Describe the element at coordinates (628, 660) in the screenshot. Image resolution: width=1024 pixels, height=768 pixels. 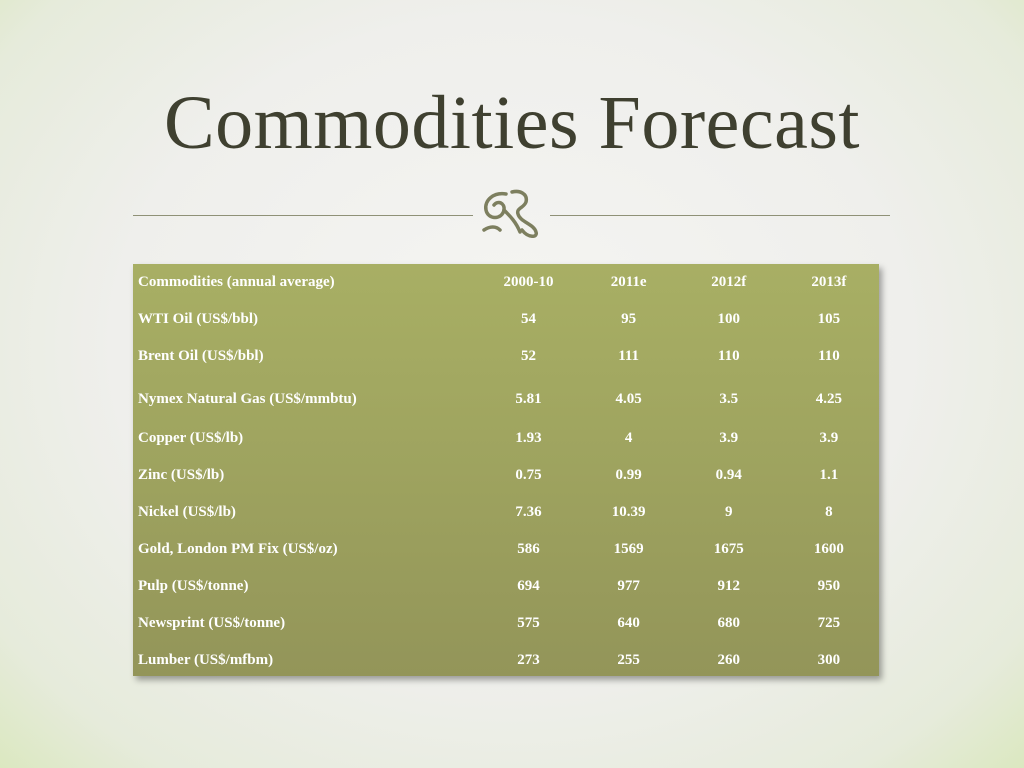
I see `value-cell: 255` at that location.